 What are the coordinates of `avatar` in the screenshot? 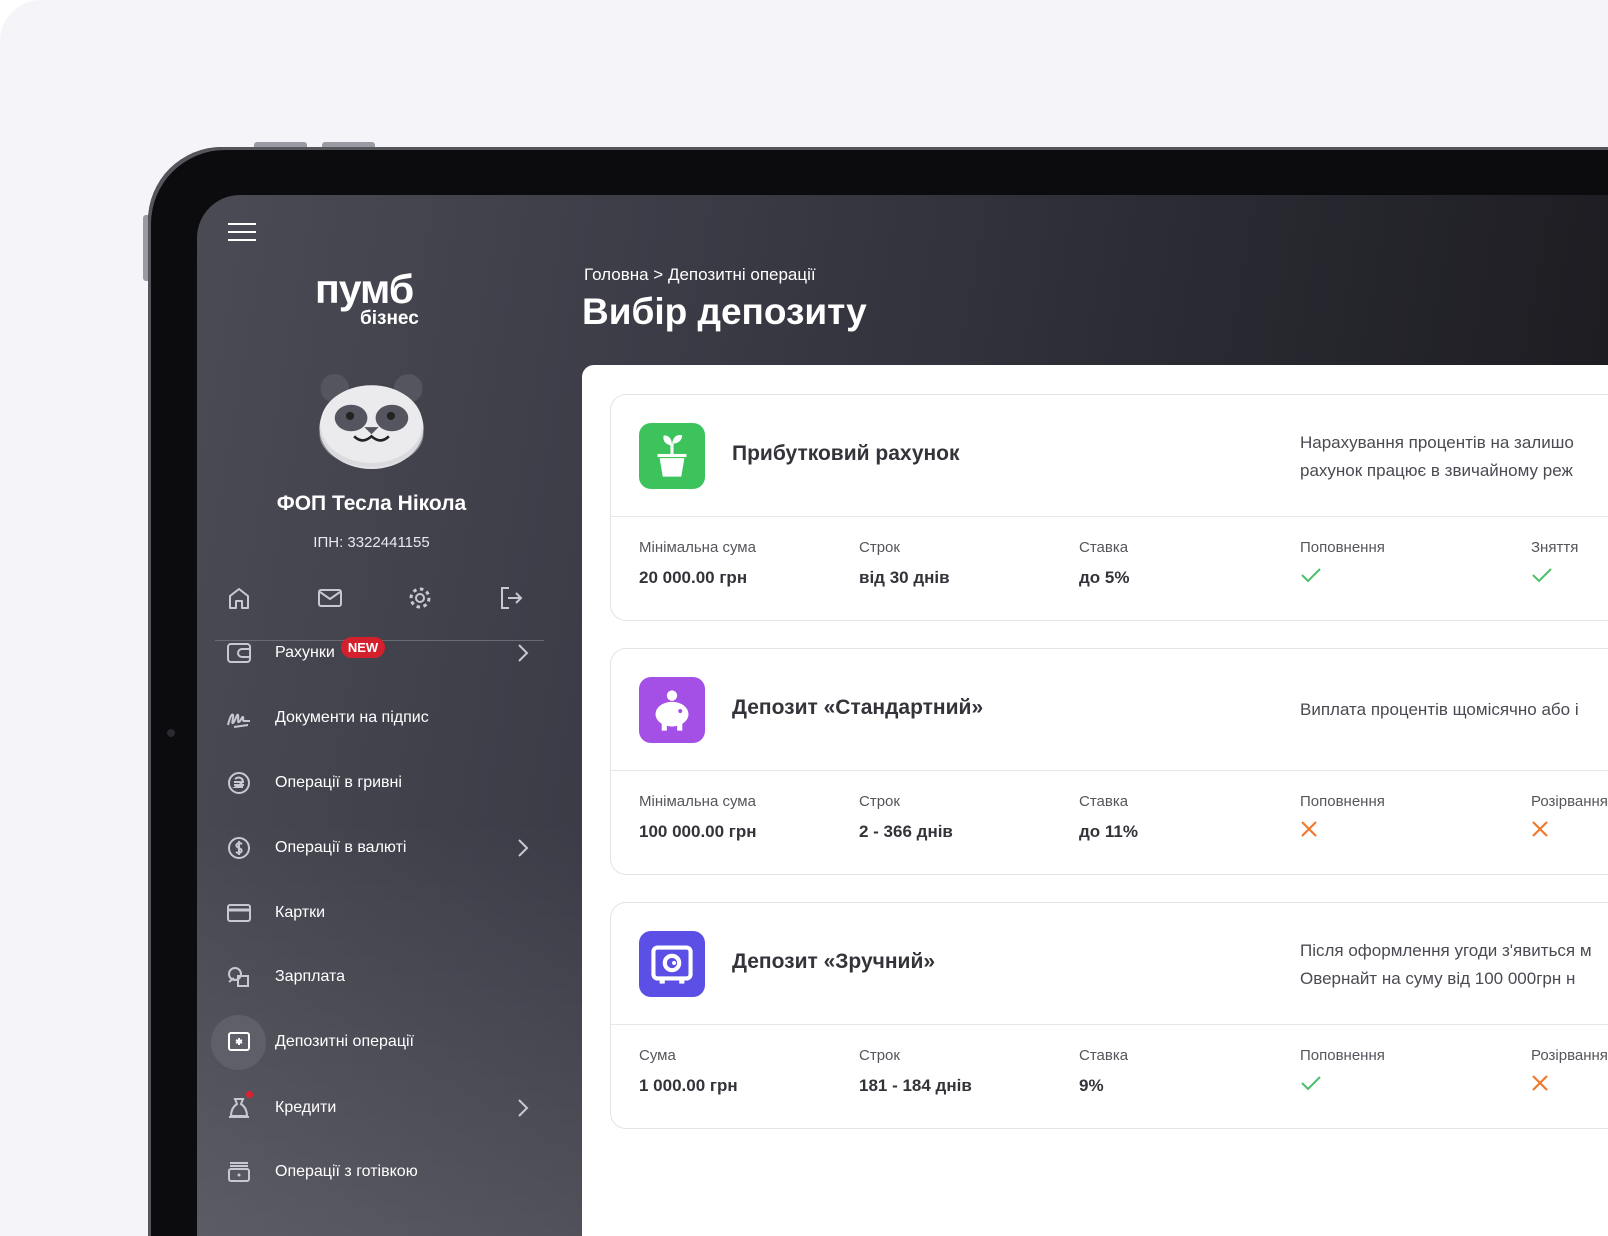 It's located at (371, 421).